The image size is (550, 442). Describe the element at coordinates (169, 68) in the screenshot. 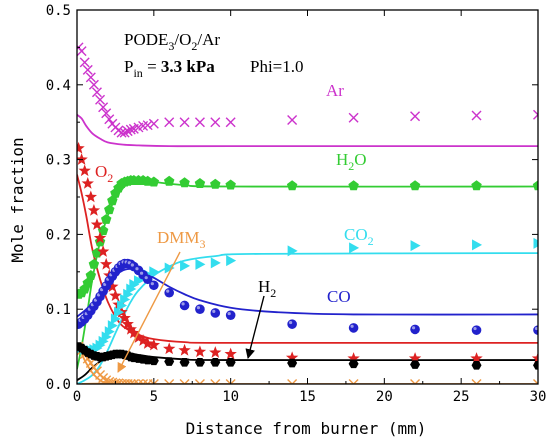

I see `pressure-label: Pin = 3.3 kPa` at that location.